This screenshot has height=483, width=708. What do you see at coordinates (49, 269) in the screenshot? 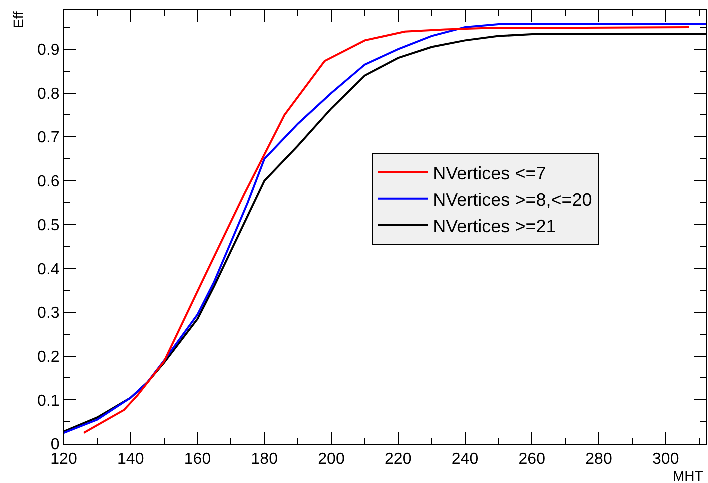
I see `y-tick-label: 0.4` at bounding box center [49, 269].